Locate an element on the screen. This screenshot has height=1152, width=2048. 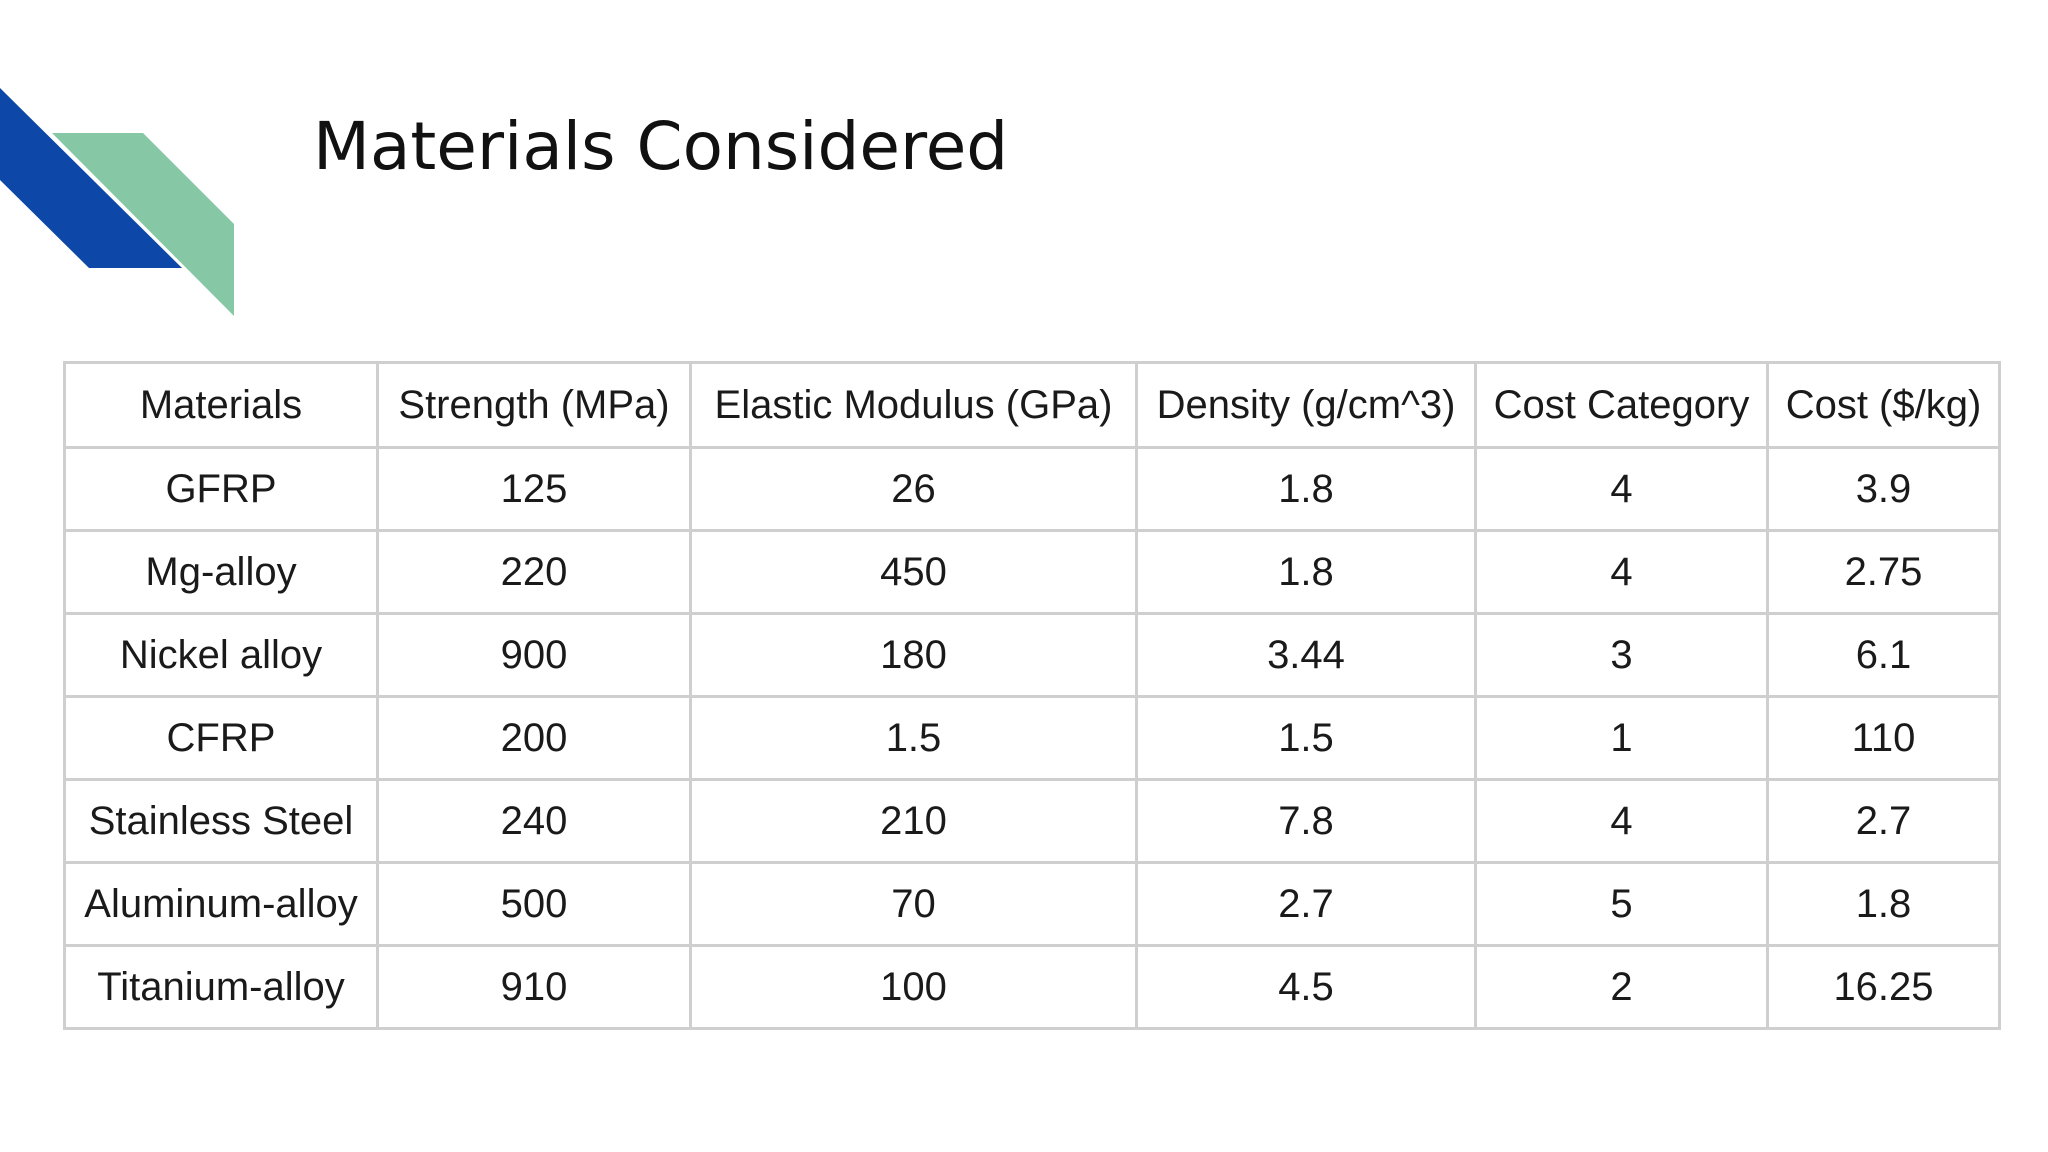
cell-material: CFRP is located at coordinates (221, 738).